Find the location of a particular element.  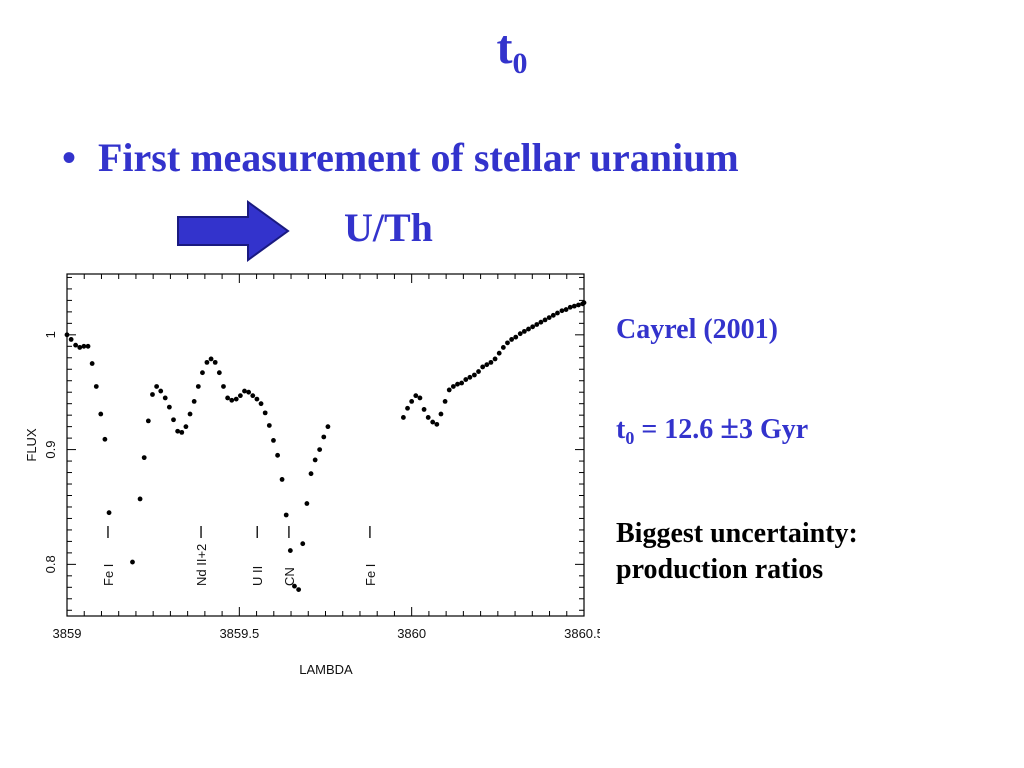

line-id-label: CN is located at coordinates (289, 576).